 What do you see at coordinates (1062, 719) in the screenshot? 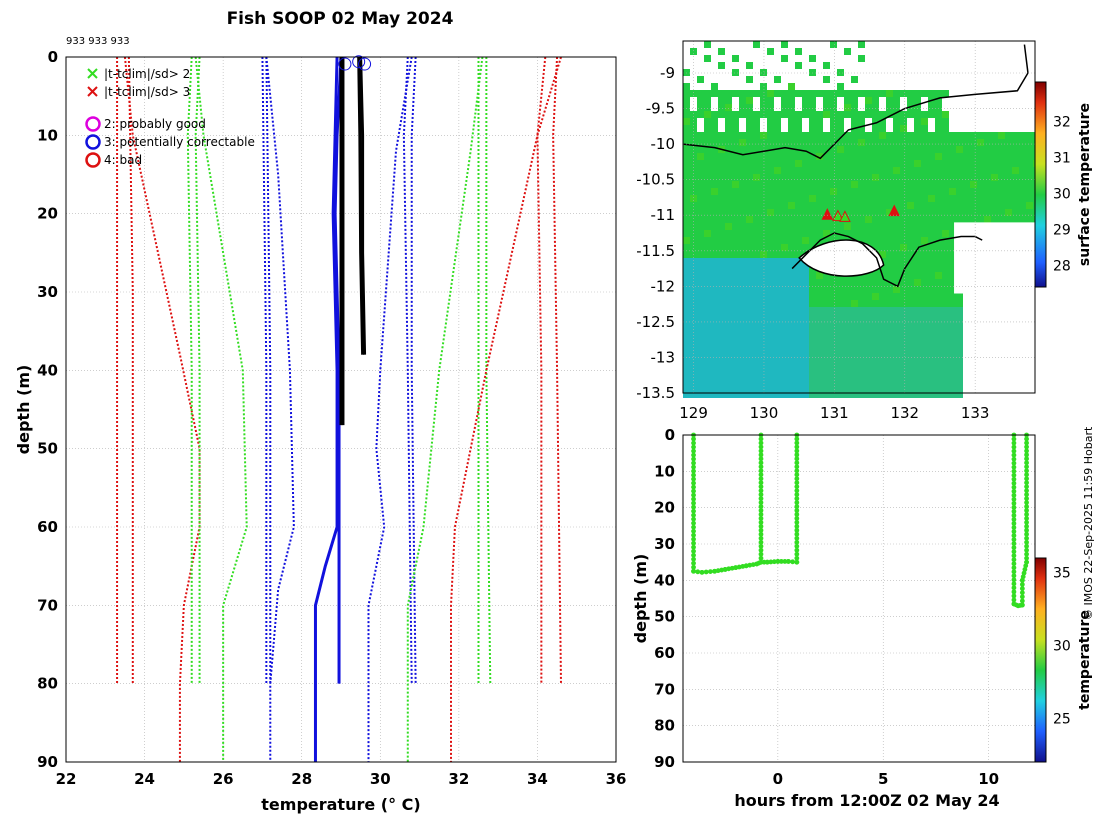
I see `ts-colorbar-tick: 25` at bounding box center [1062, 719].